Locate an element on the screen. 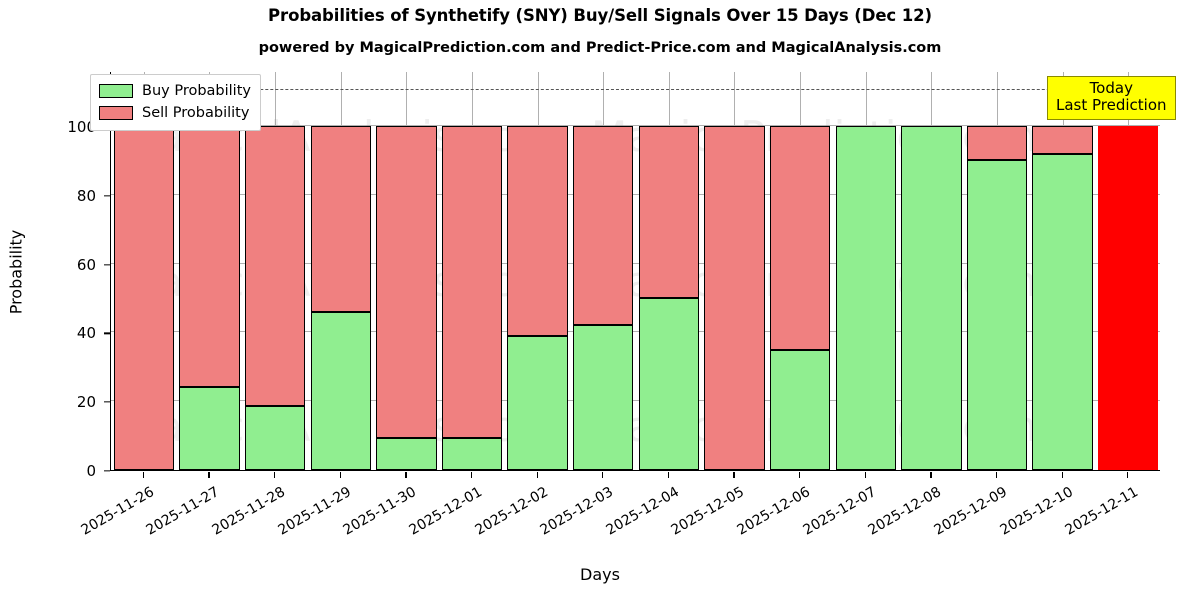 The height and width of the screenshot is (600, 1200). y-tick-label: 80 is located at coordinates (86, 195).